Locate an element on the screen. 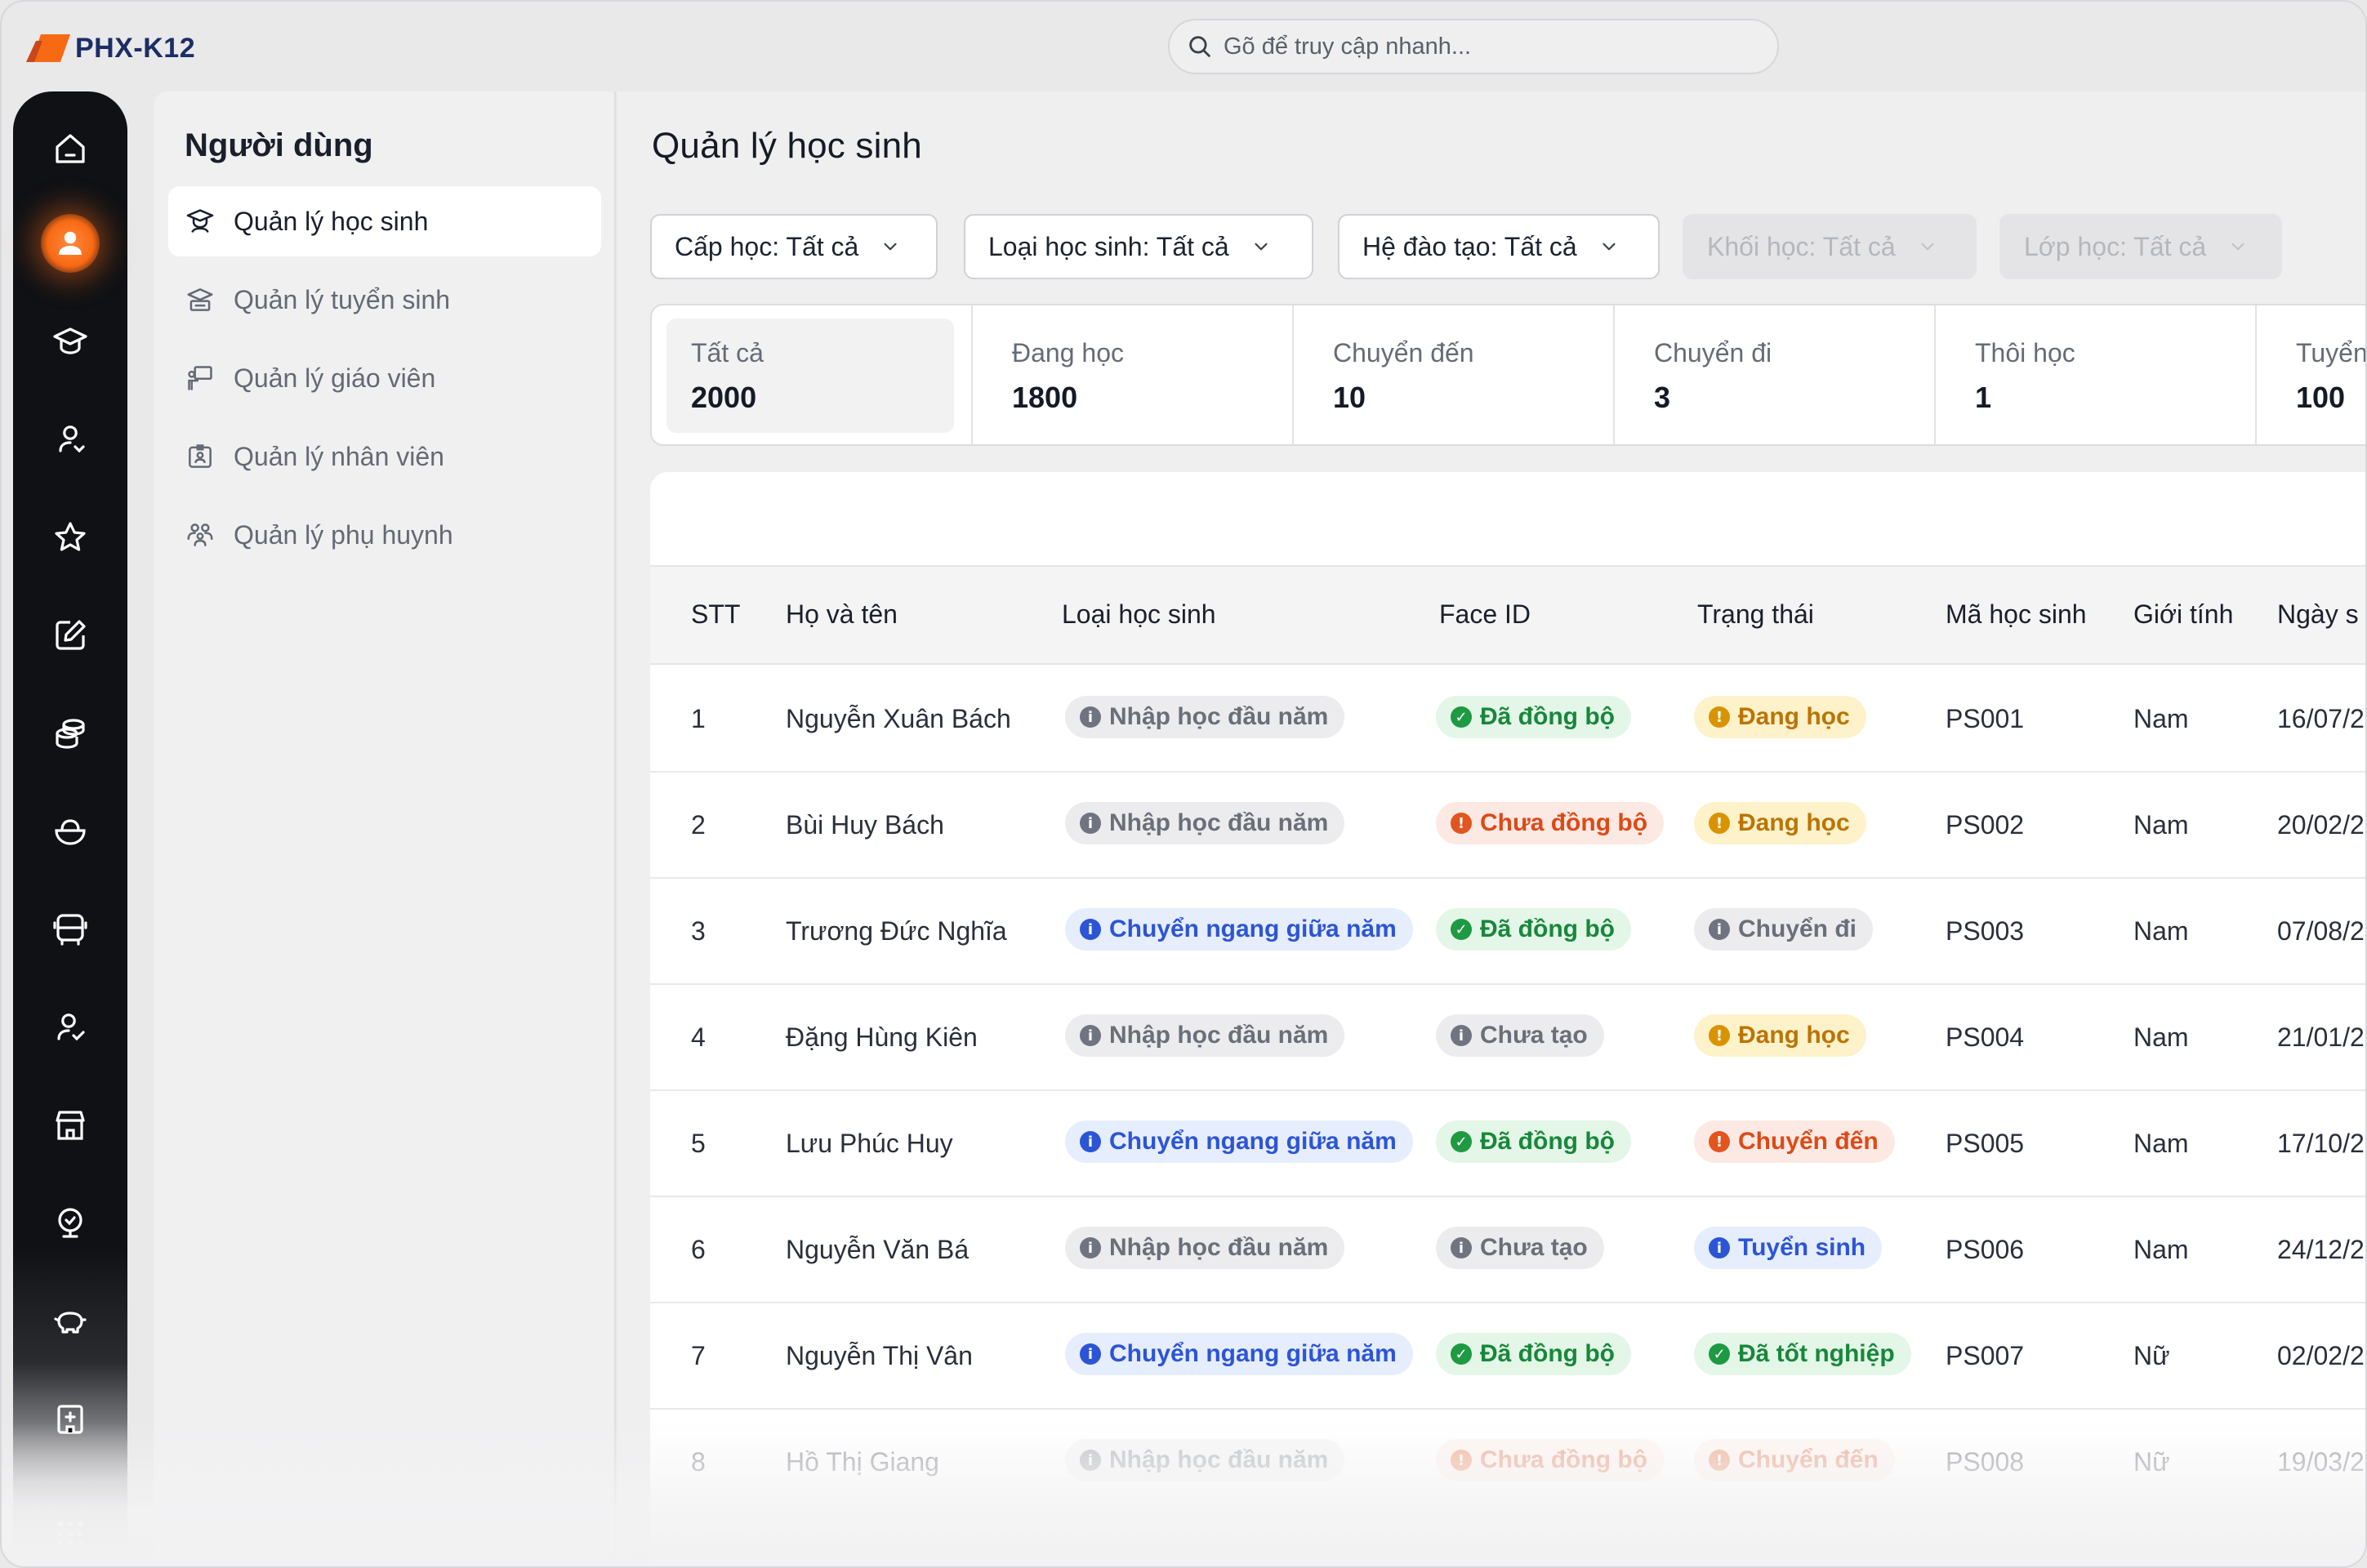 This screenshot has width=2367, height=1568. search-icon is located at coordinates (1199, 46).